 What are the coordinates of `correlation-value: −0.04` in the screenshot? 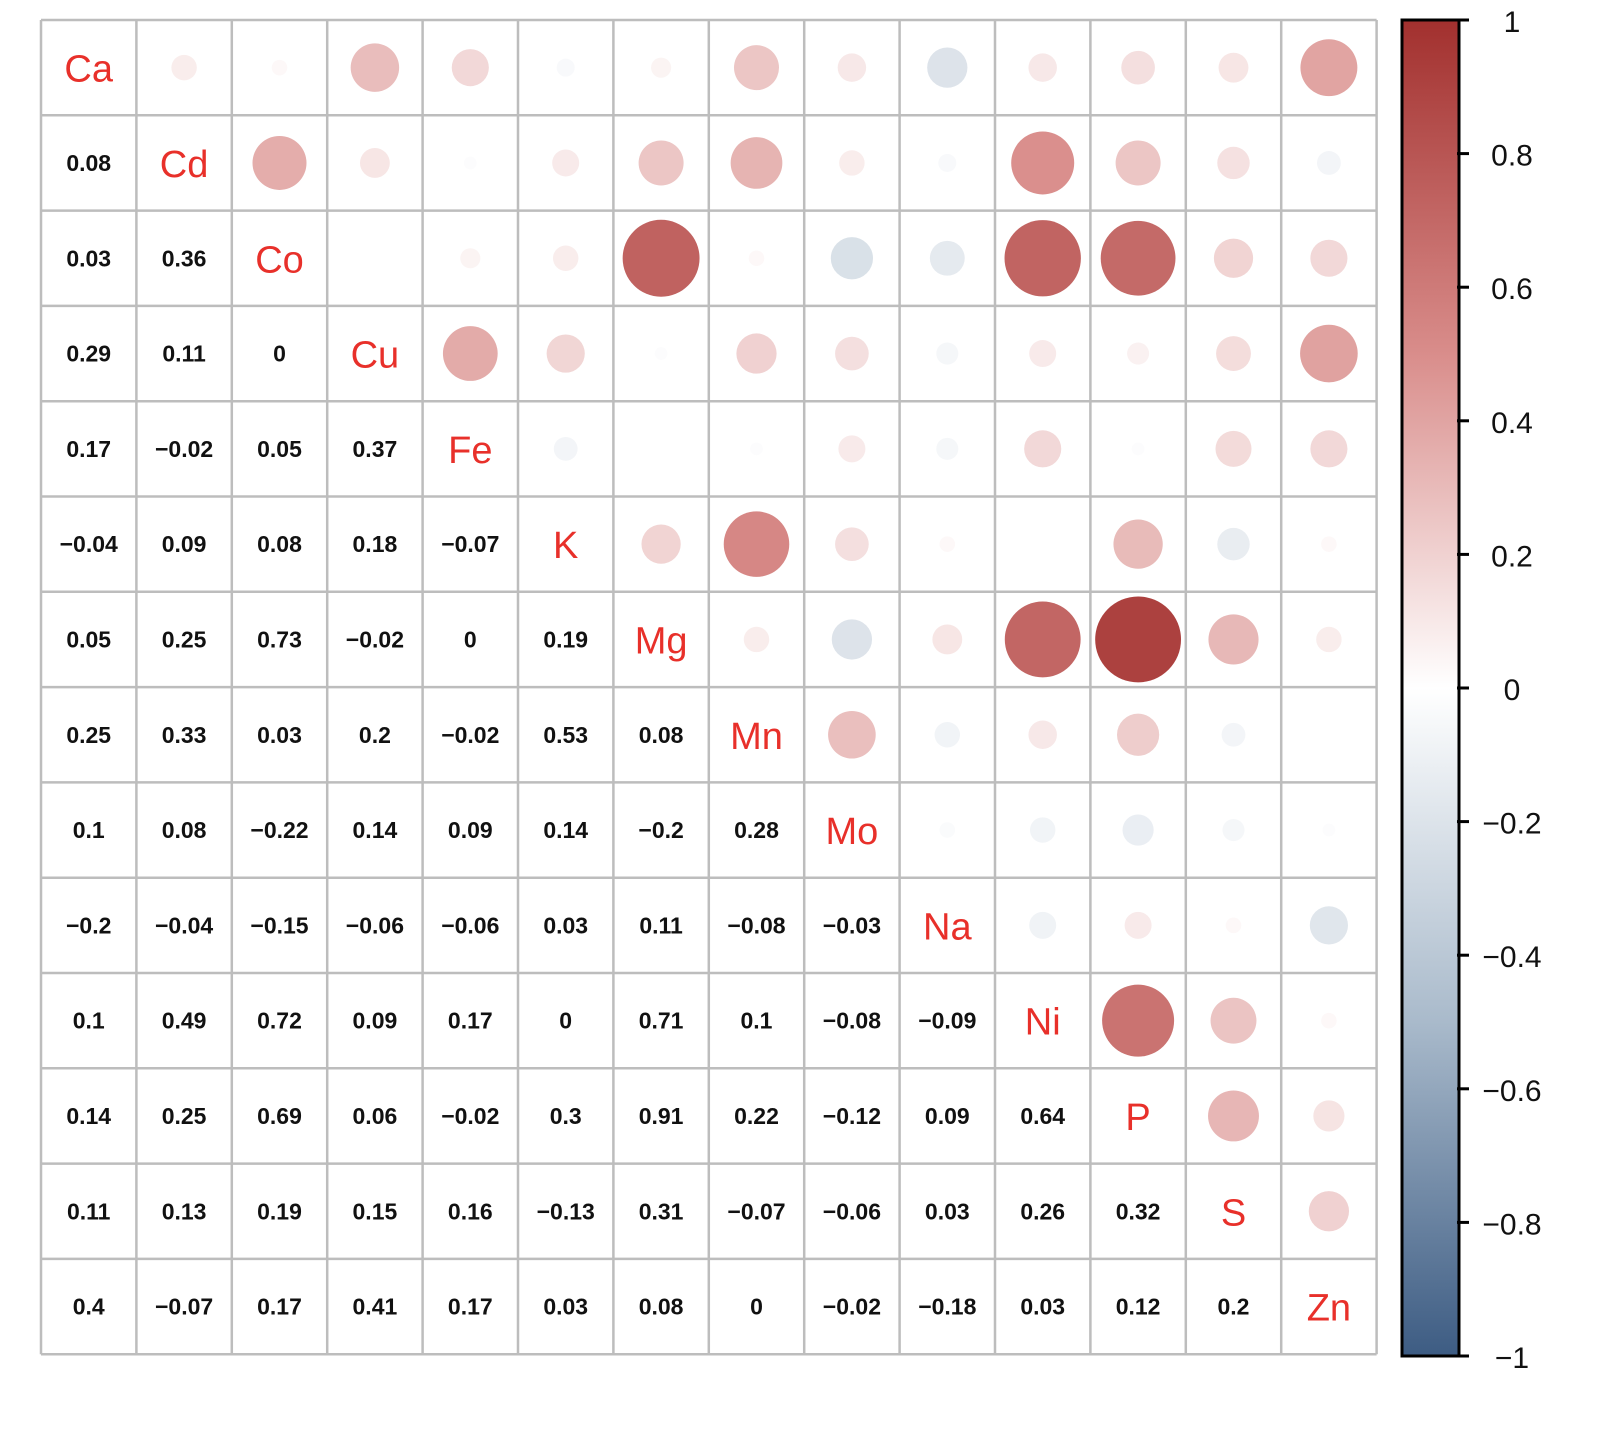 It's located at (184, 925).